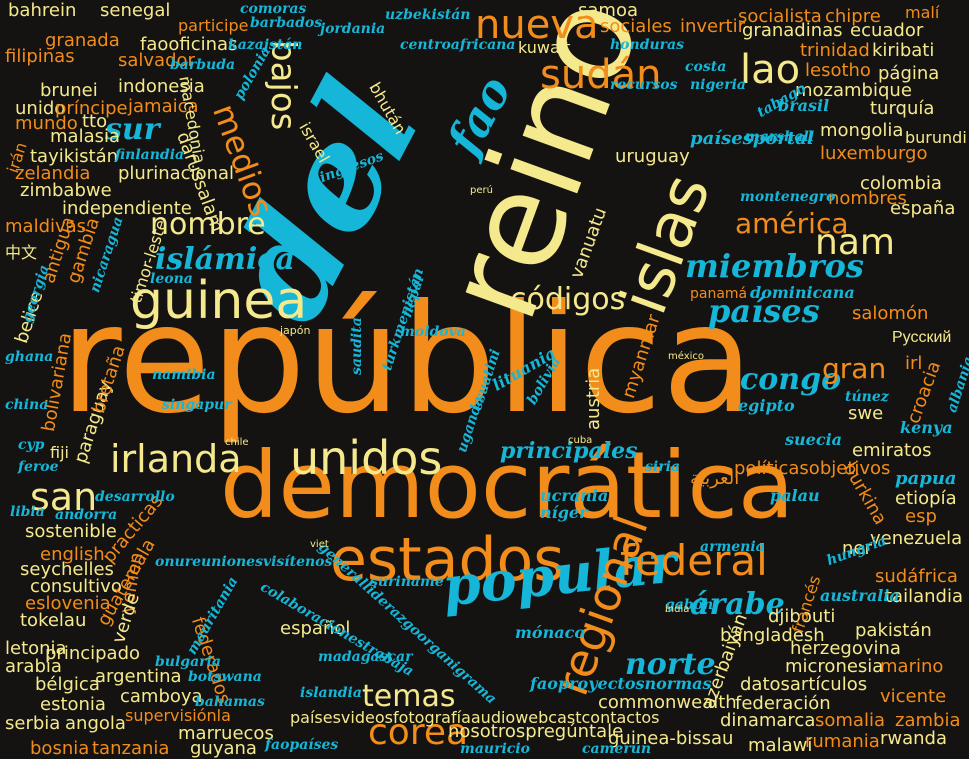 The width and height of the screenshot is (969, 759). What do you see at coordinates (814, 439) in the screenshot?
I see `word-suecia: suecia` at bounding box center [814, 439].